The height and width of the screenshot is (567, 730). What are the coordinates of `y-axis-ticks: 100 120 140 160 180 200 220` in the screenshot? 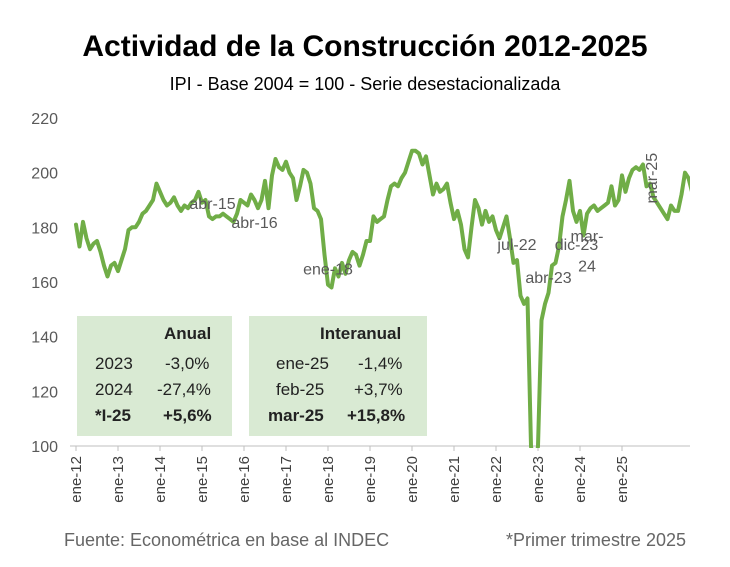 It's located at (44, 283).